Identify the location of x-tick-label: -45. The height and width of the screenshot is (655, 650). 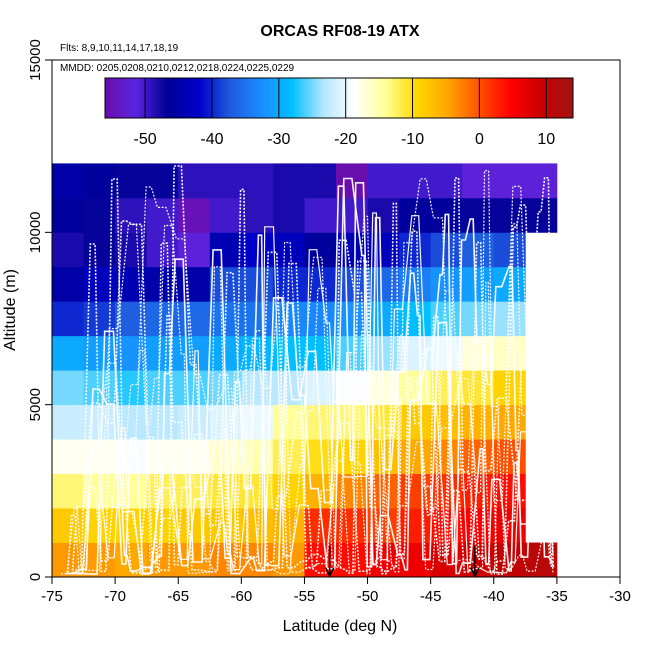
(431, 596).